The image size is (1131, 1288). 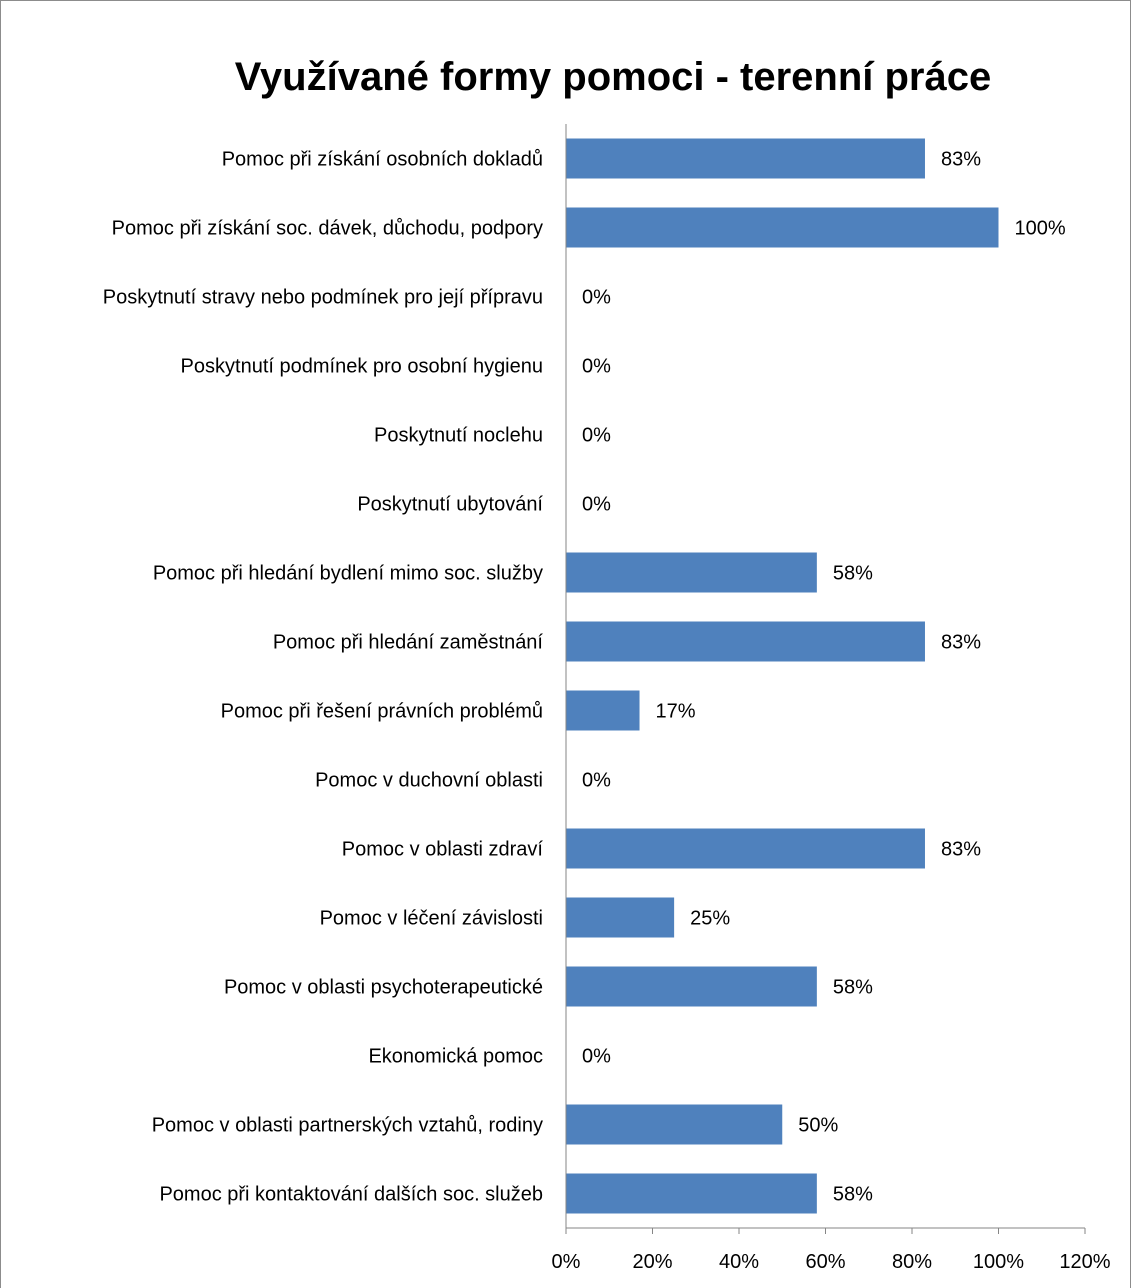 What do you see at coordinates (383, 988) in the screenshot?
I see `category-label: Pomoc v oblasti psychoterapeutické` at bounding box center [383, 988].